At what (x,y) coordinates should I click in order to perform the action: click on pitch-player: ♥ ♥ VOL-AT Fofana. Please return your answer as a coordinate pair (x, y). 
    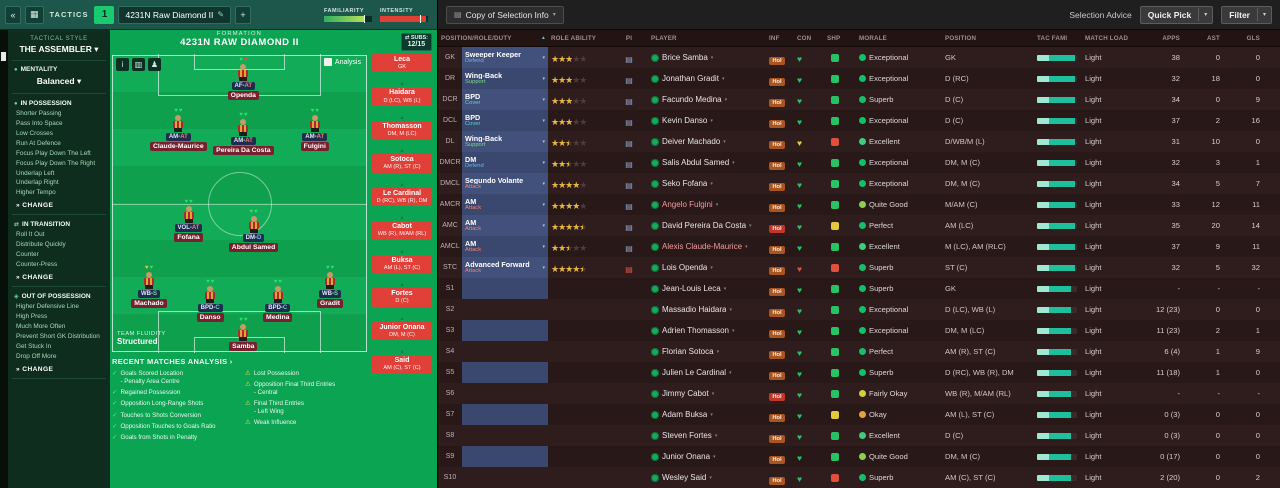
    Looking at the image, I should click on (189, 220).